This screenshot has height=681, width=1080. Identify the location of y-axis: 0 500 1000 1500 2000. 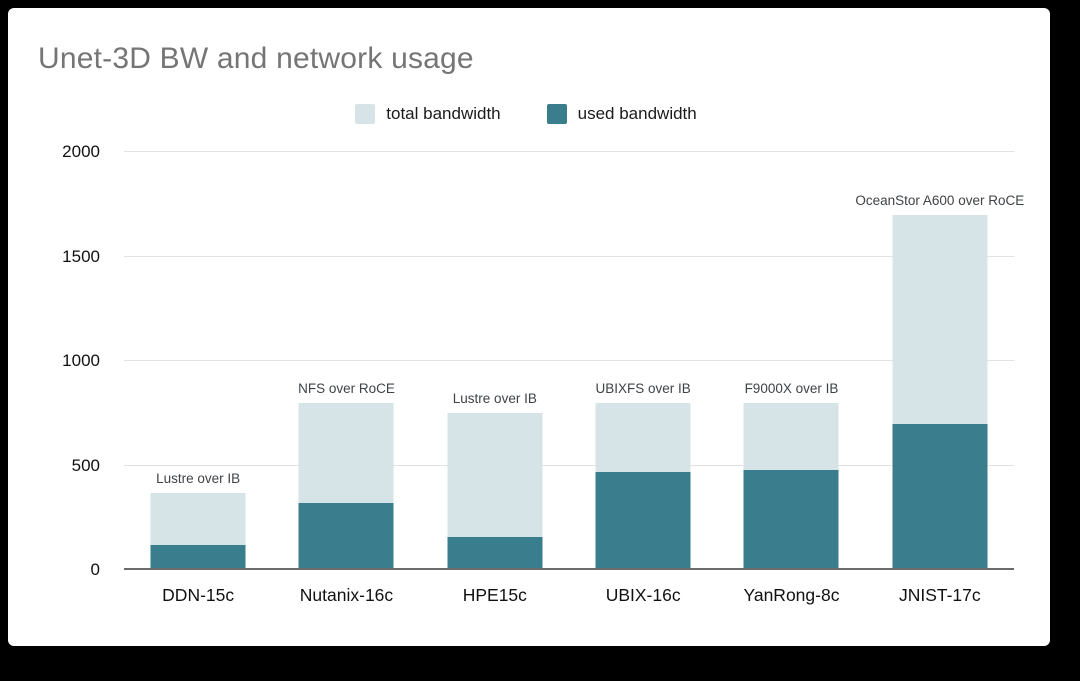
(68, 360).